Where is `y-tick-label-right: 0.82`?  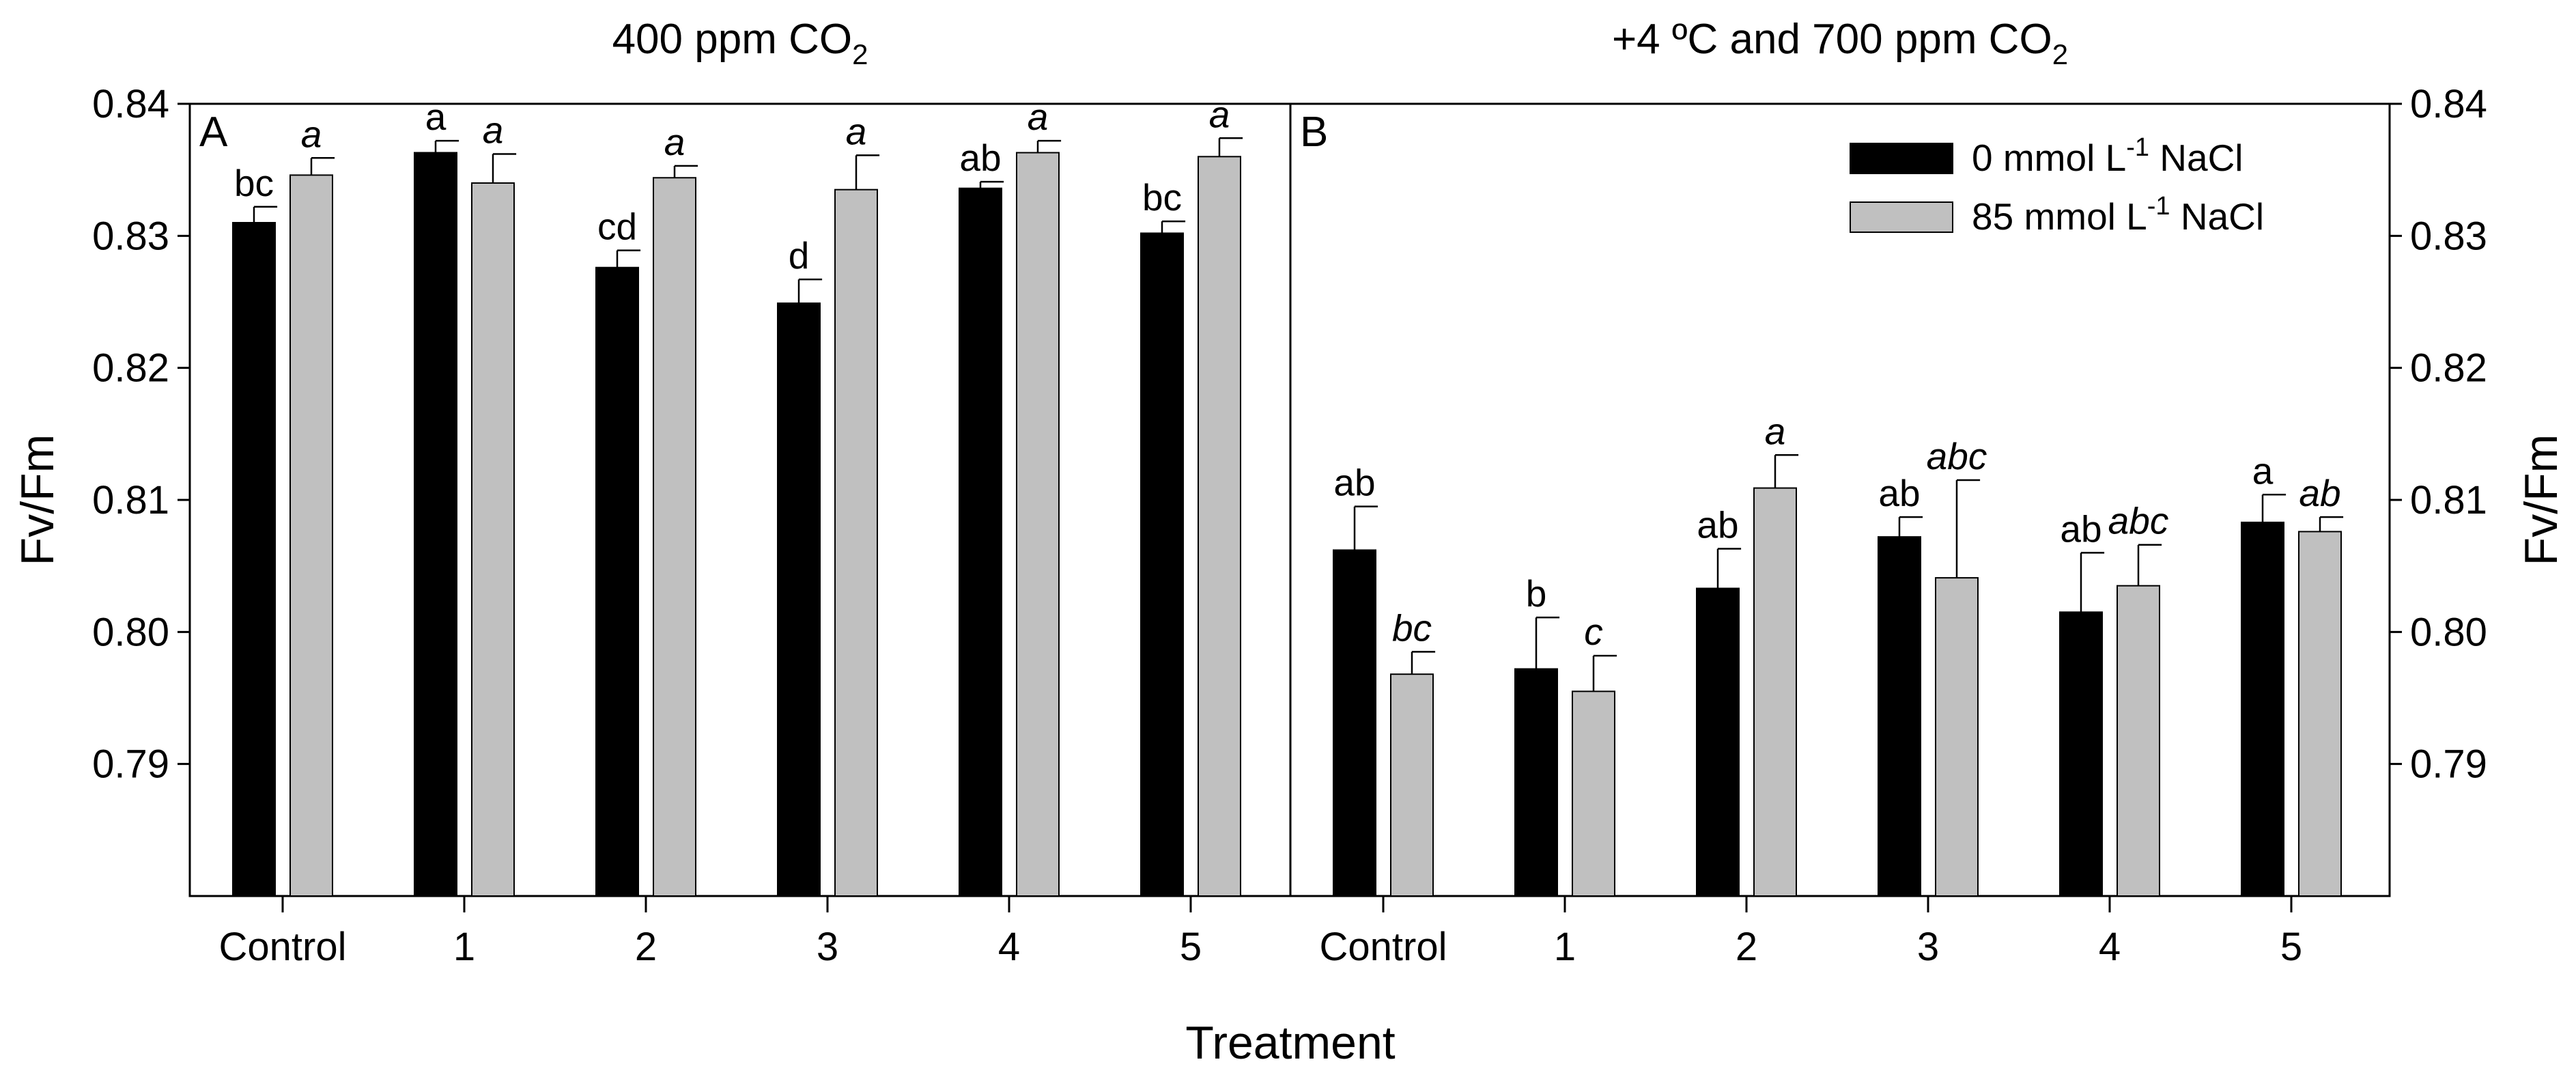 y-tick-label-right: 0.82 is located at coordinates (2448, 368).